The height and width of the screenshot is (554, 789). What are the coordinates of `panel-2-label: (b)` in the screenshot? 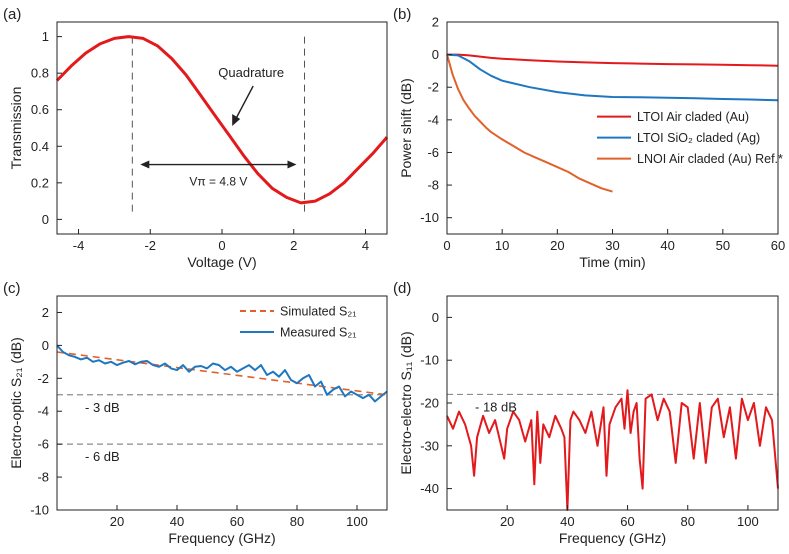 It's located at (402, 14).